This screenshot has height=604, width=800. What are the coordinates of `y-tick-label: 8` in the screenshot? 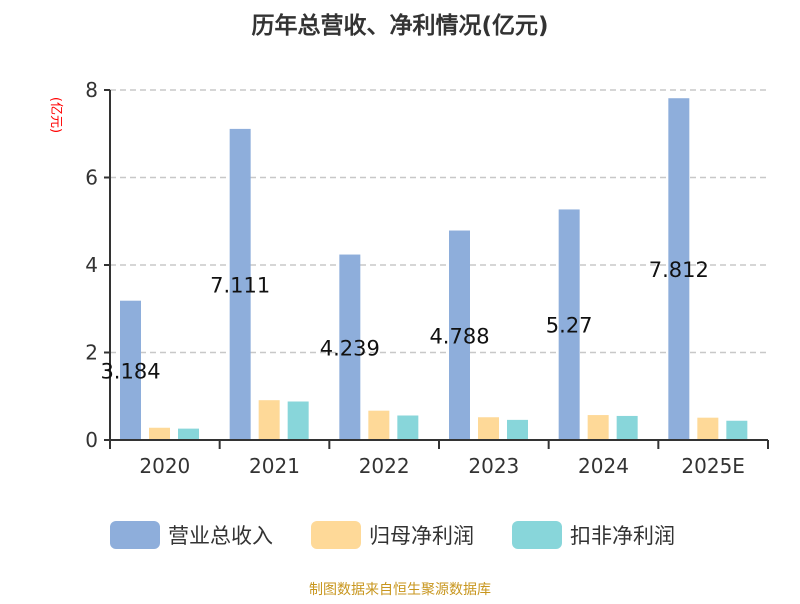 It's located at (91, 90).